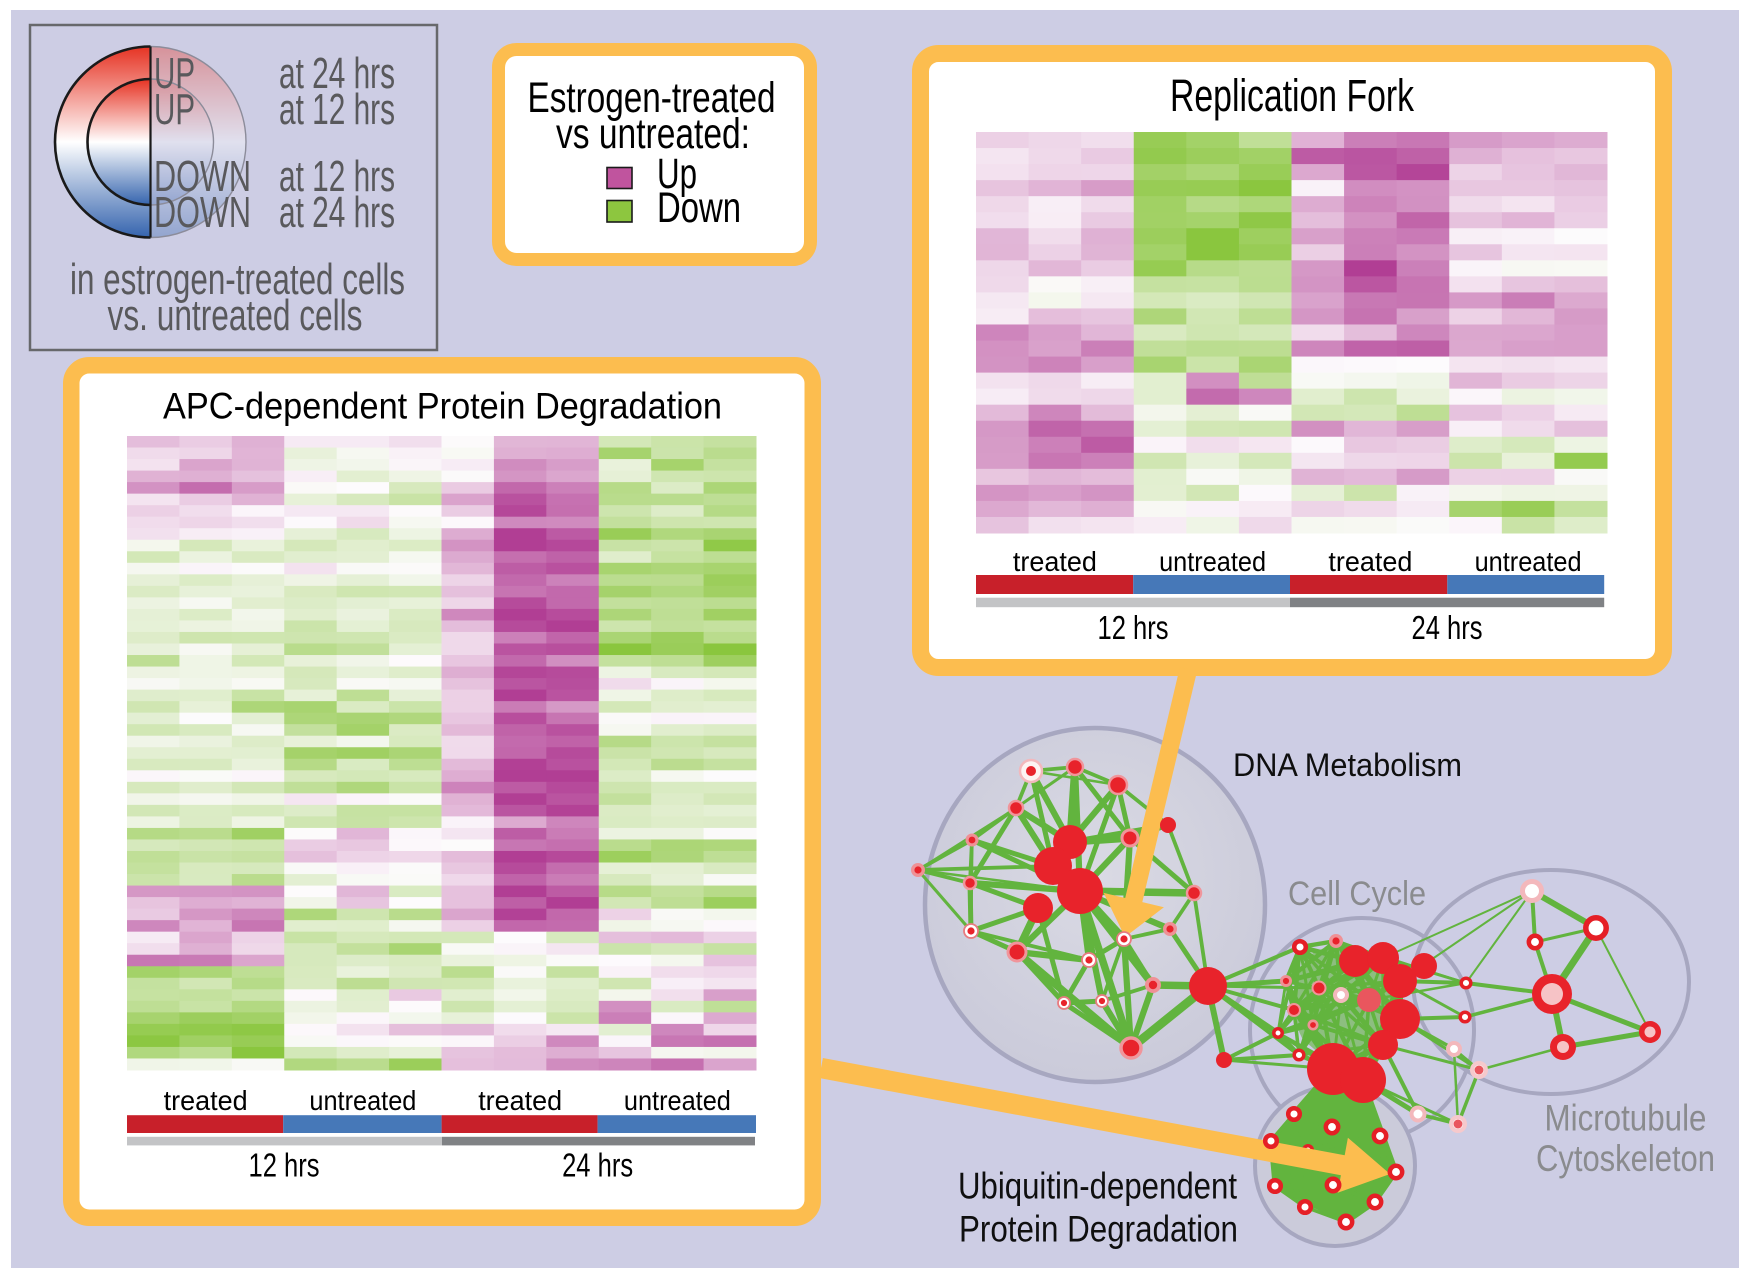 The image size is (1750, 1279). I want to click on svg-text: vs. untreated cells, so click(235, 315).